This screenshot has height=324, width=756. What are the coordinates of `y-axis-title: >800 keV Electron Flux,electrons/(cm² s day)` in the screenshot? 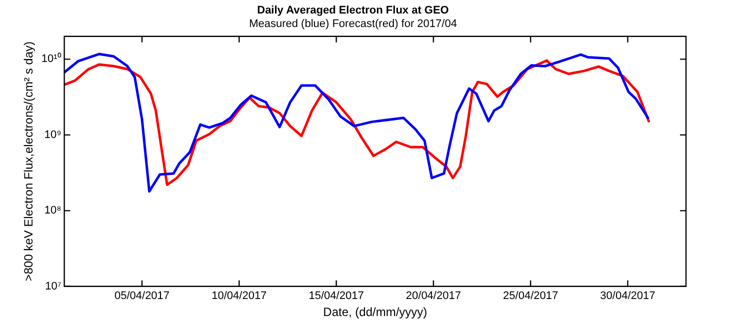 It's located at (29, 162).